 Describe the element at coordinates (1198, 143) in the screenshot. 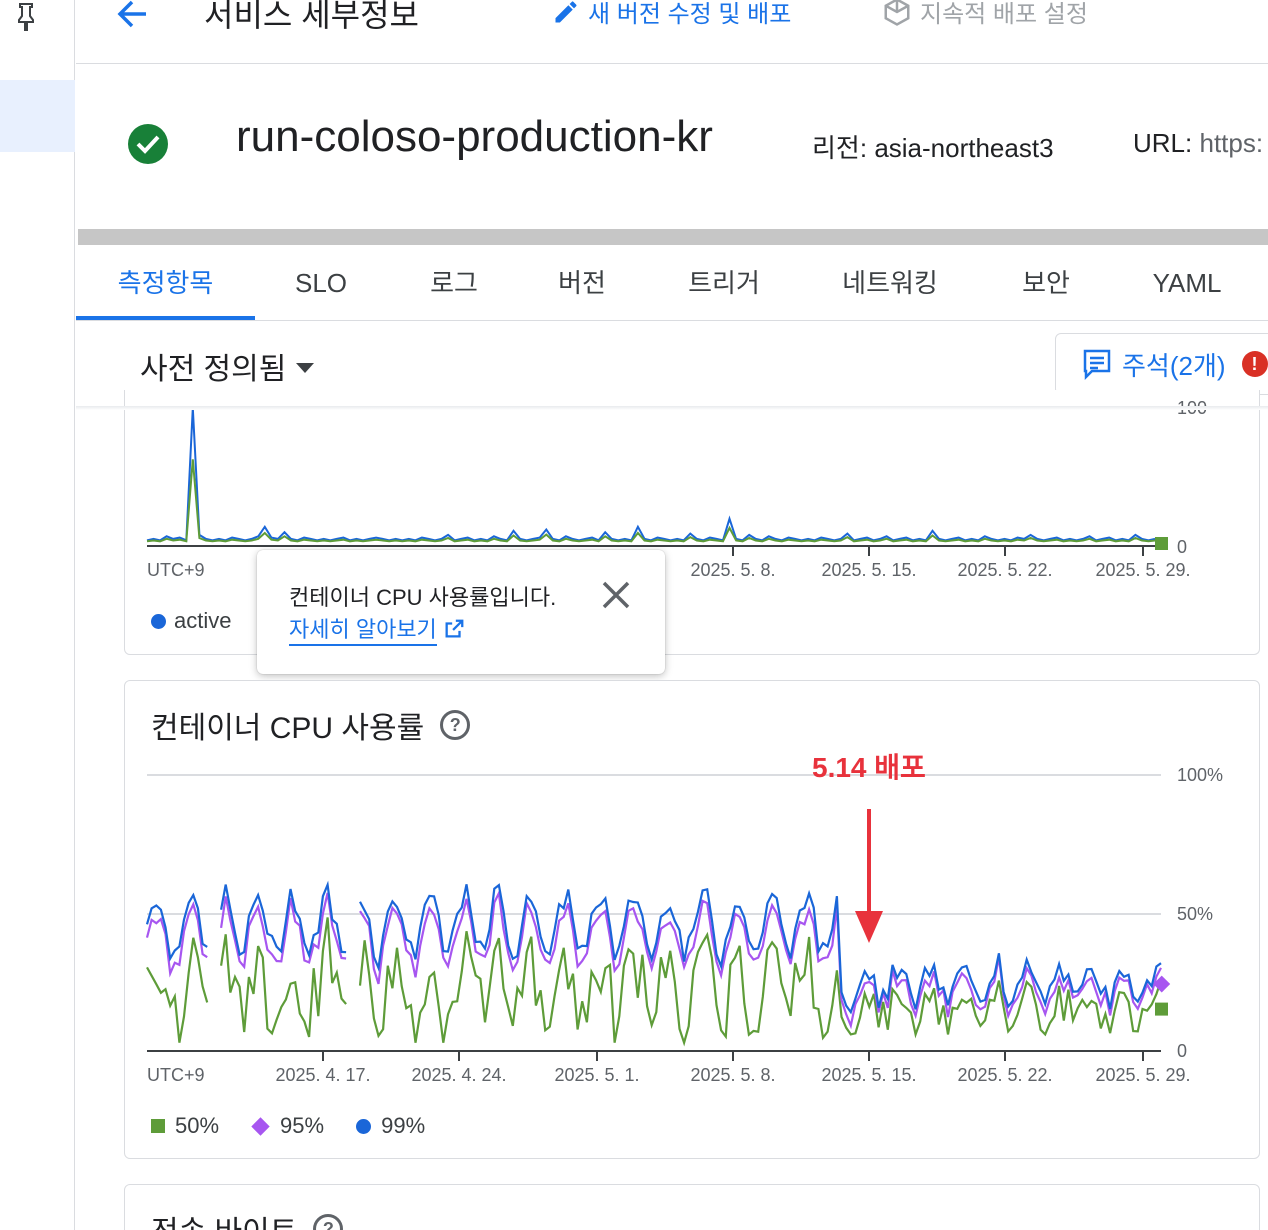

I see `service-url: URL: https:` at that location.